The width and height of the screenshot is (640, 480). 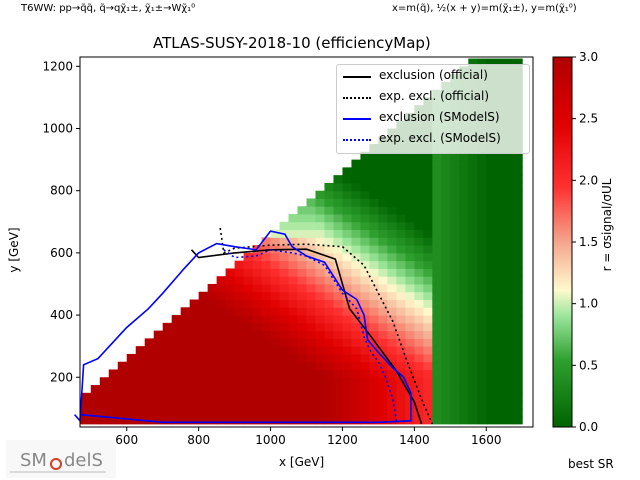 What do you see at coordinates (270, 440) in the screenshot?
I see `x-tick-label: 1000` at bounding box center [270, 440].